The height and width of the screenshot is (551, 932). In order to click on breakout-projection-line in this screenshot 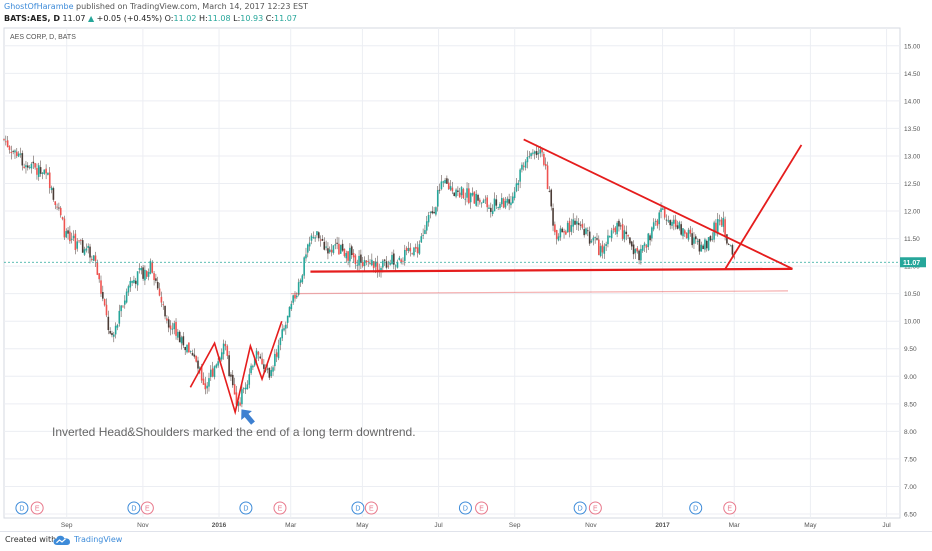, I will do `click(763, 207)`.